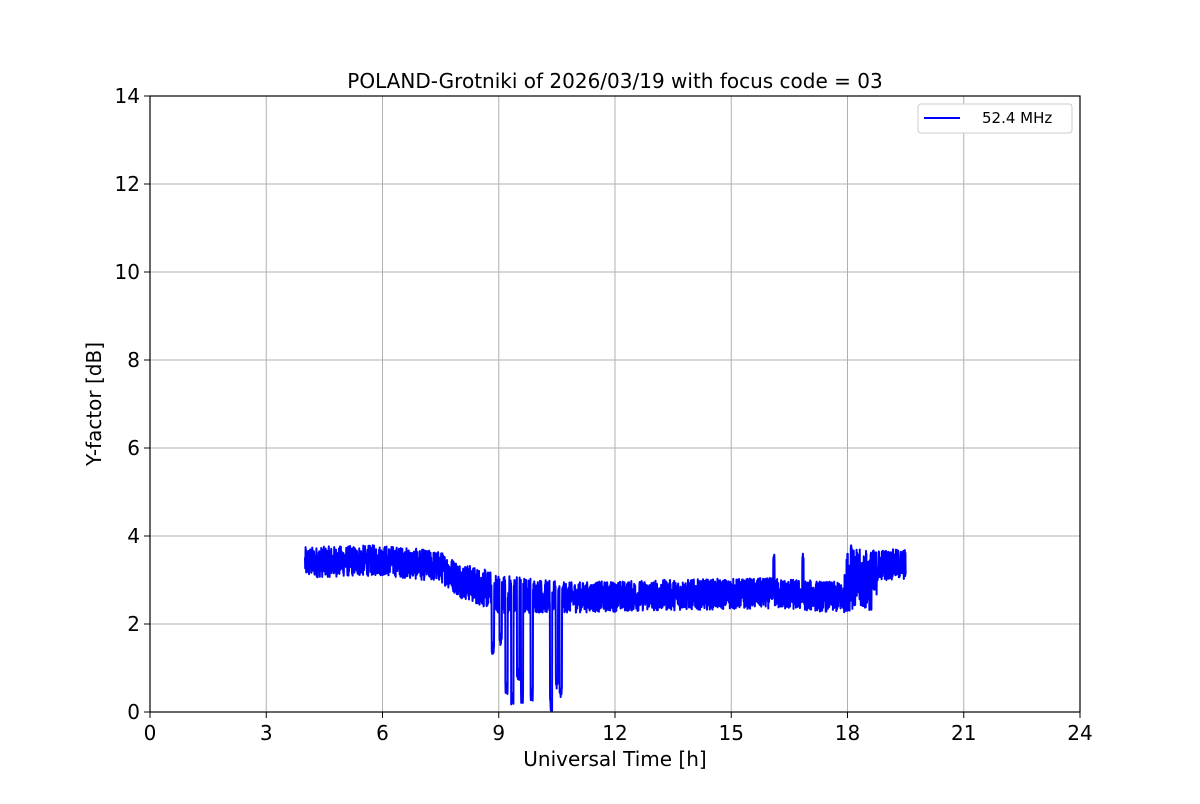 This screenshot has height=804, width=1200. What do you see at coordinates (150, 733) in the screenshot?
I see `x-tick-label: 0` at bounding box center [150, 733].